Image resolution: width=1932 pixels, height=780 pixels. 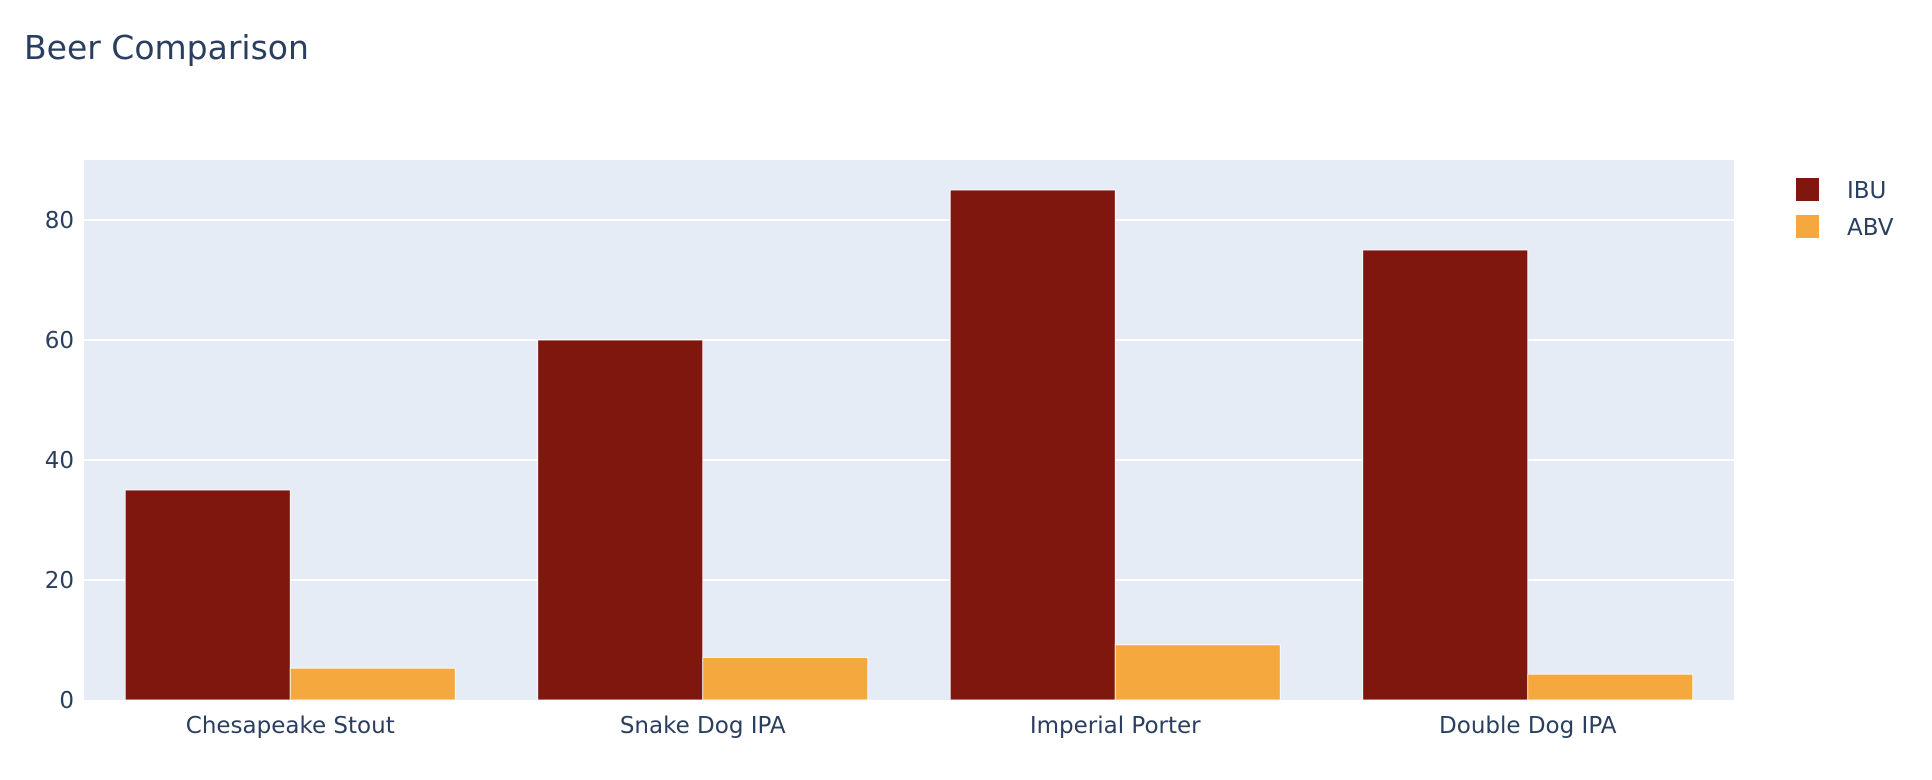 What do you see at coordinates (1845, 209) in the screenshot?
I see `legend: IBU ABV` at bounding box center [1845, 209].